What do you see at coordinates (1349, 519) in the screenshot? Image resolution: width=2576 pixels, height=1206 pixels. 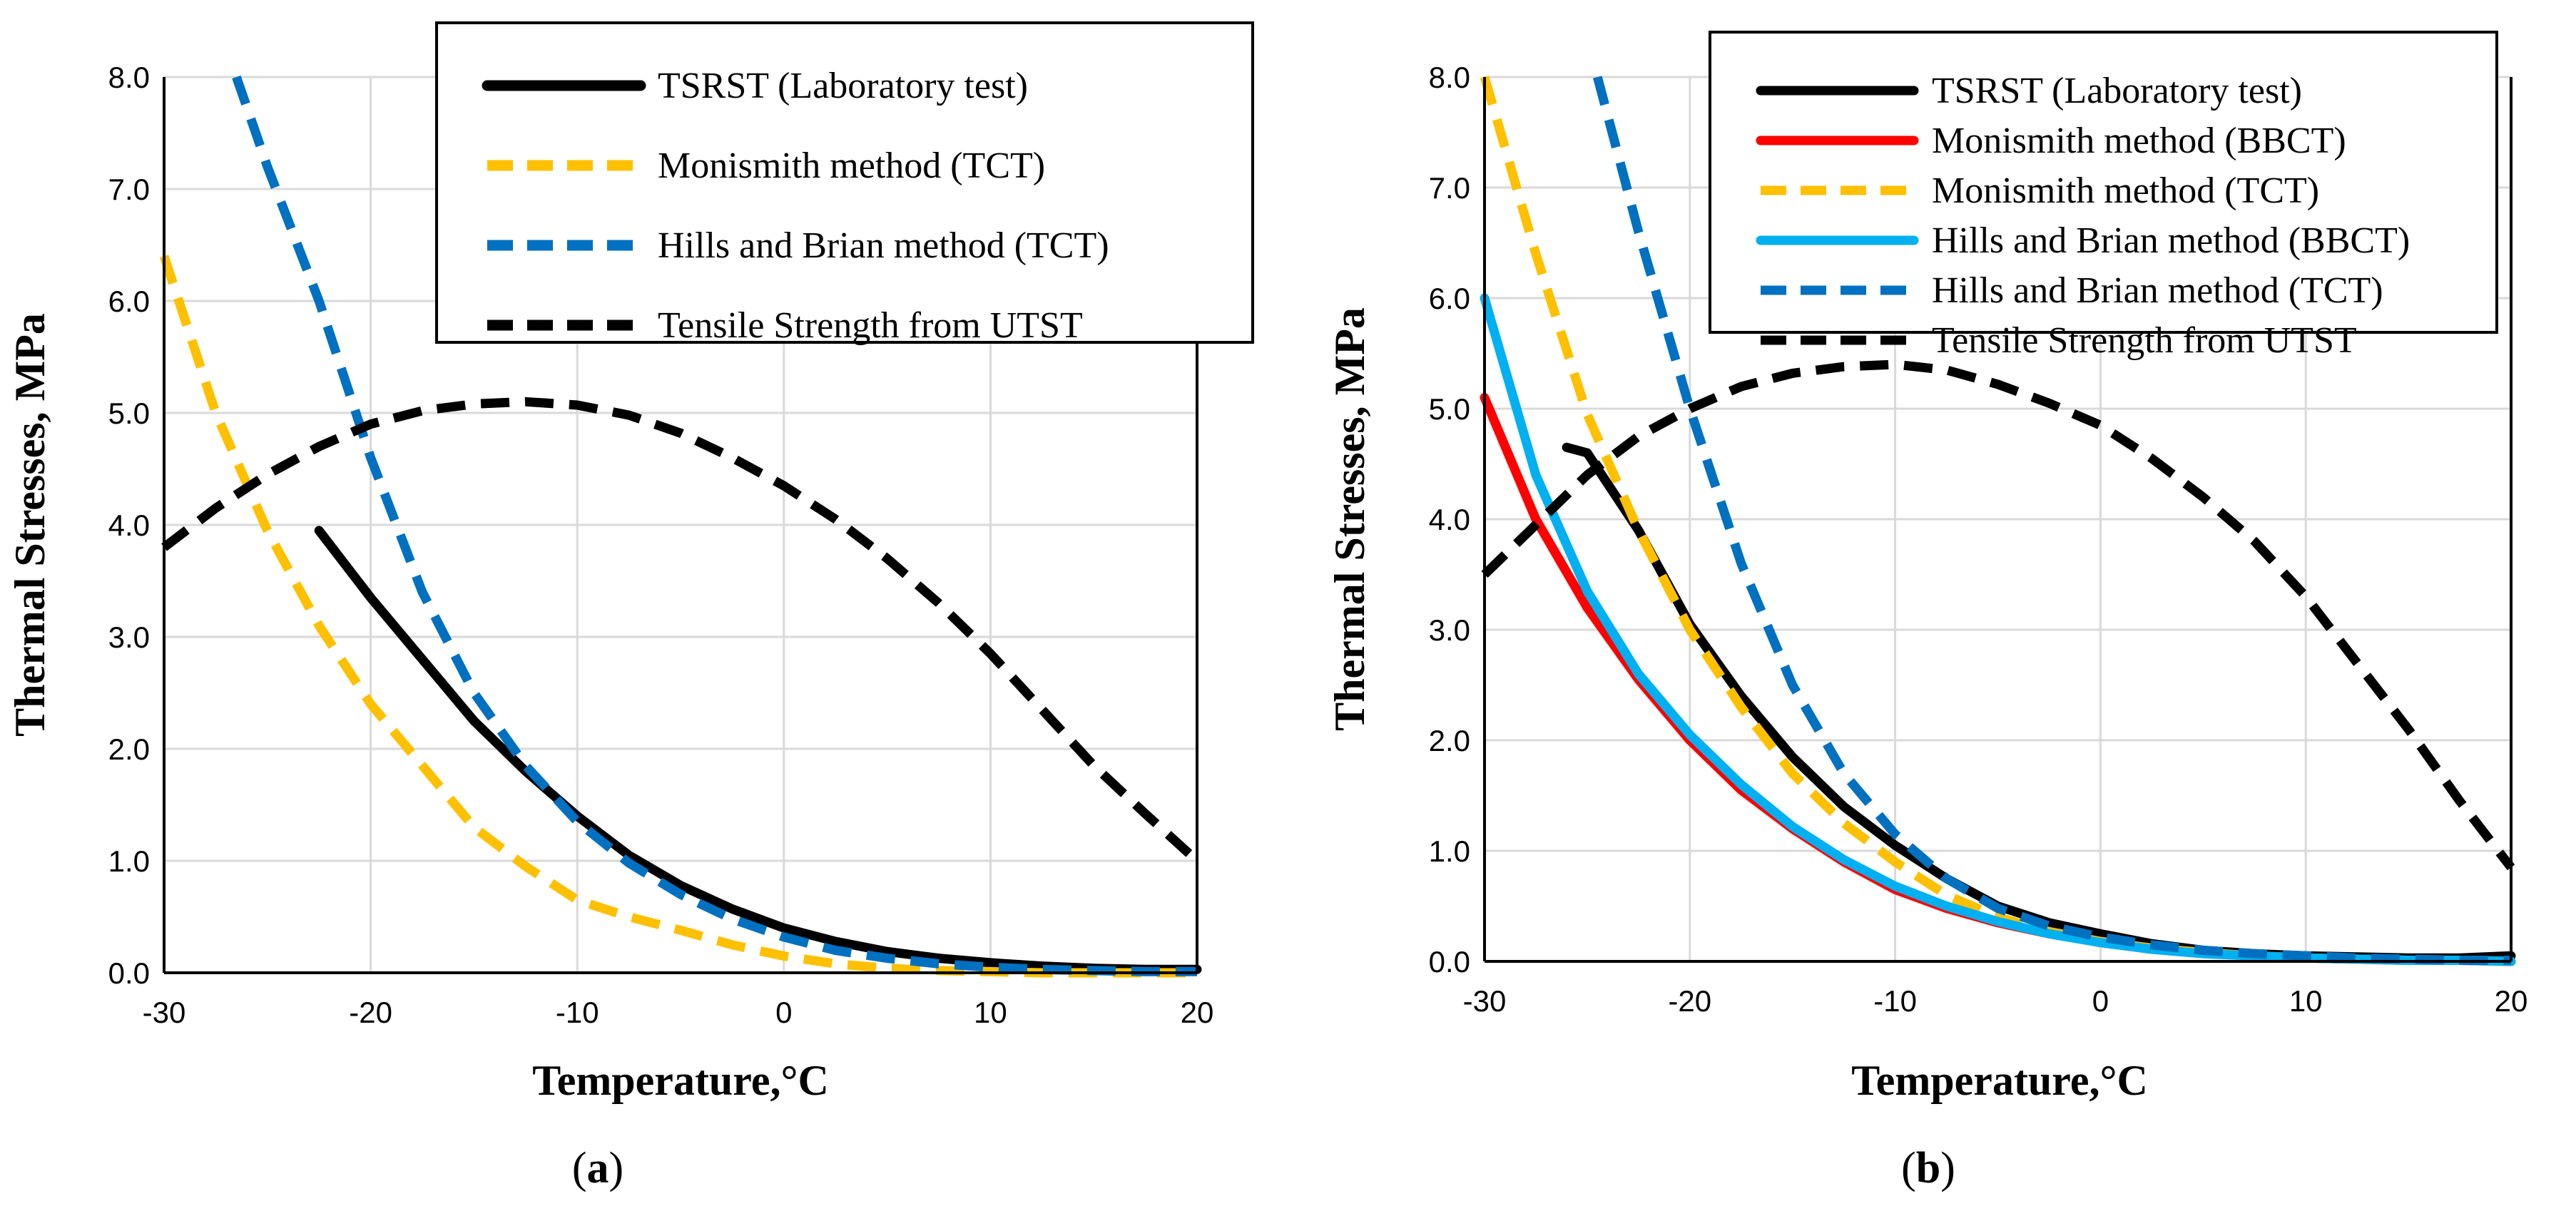 I see `y-axis-title-b: Thermal Stresses, MPa` at bounding box center [1349, 519].